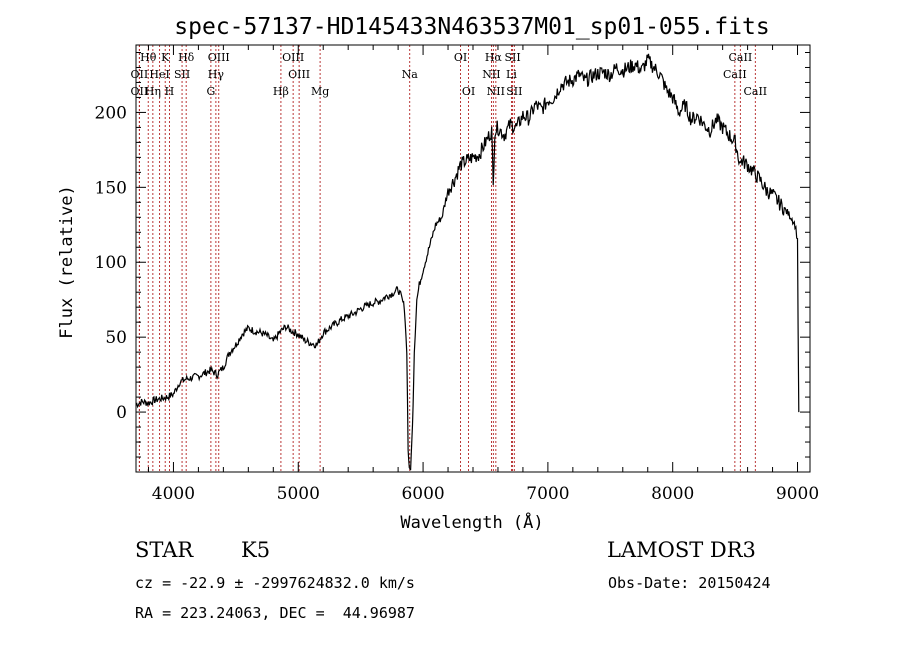 The height and width of the screenshot is (649, 900). Describe the element at coordinates (422, 494) in the screenshot. I see `x-tick-label: 6000` at that location.